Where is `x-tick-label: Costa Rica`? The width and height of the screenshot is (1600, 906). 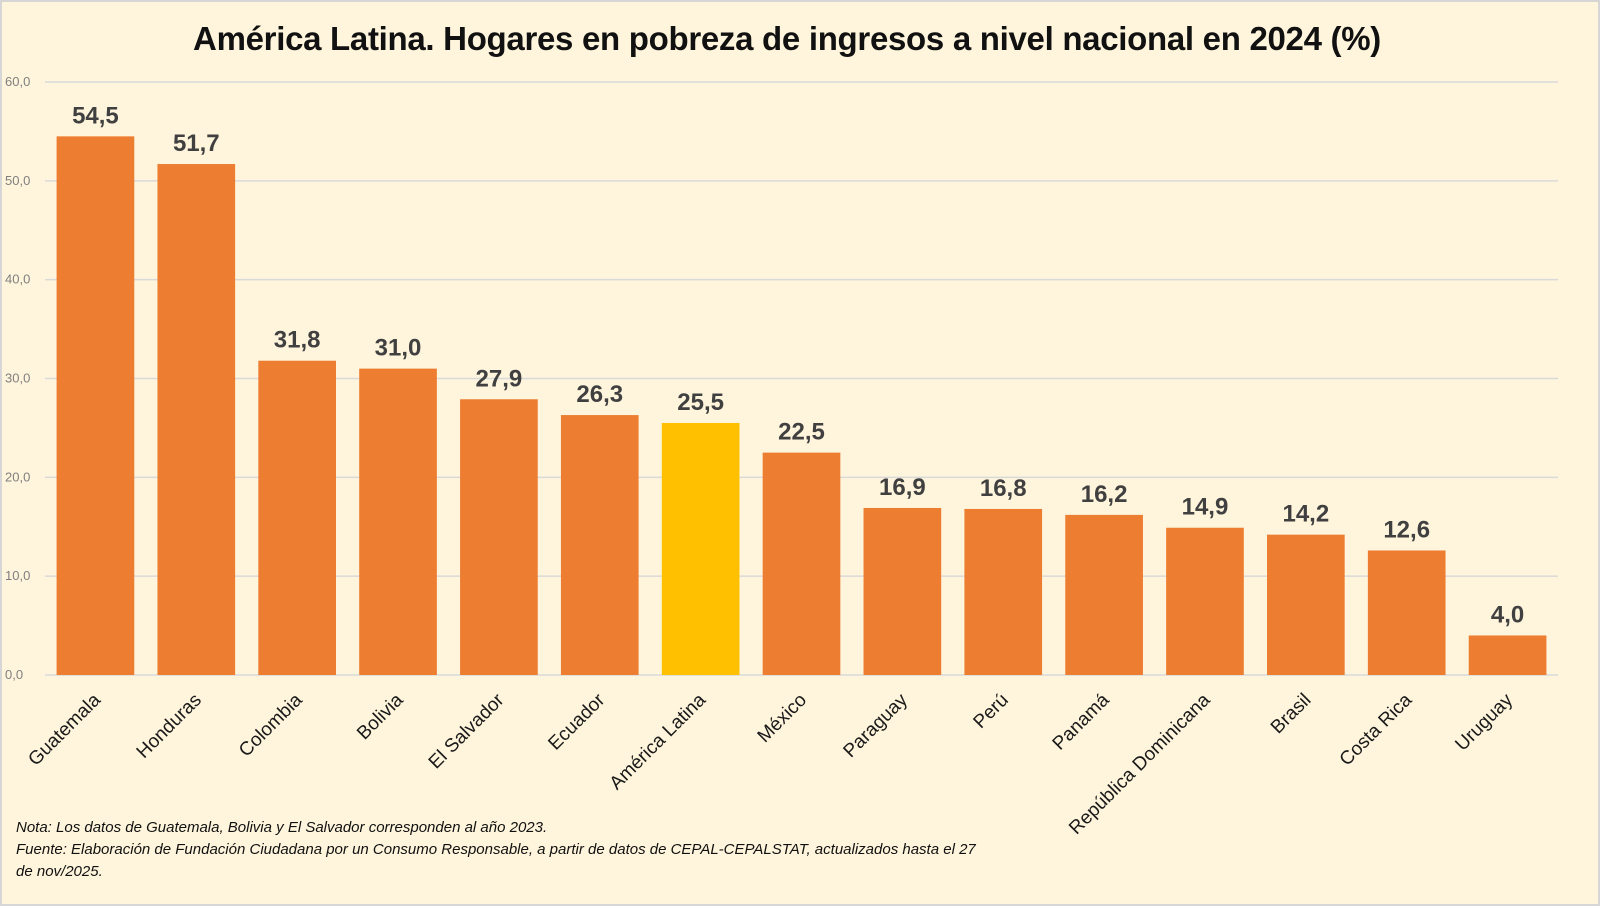 x-tick-label: Costa Rica is located at coordinates (1376, 729).